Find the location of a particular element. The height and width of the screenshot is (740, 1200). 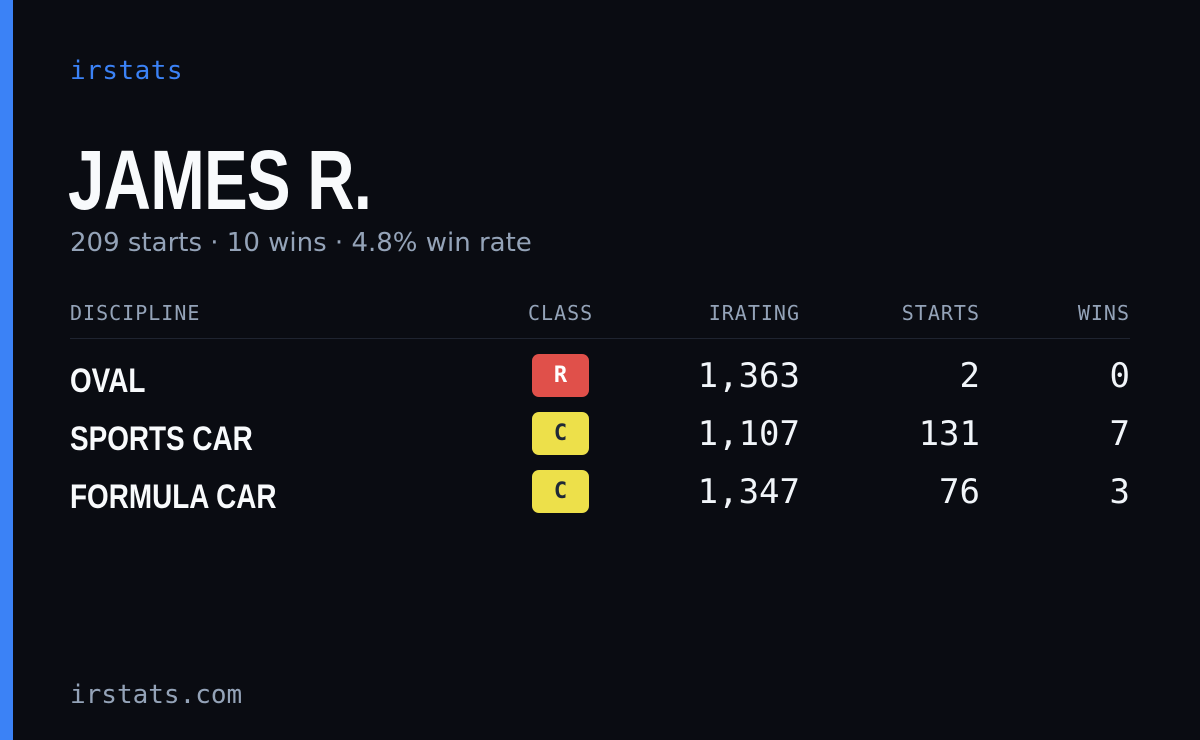

irating-value: 1,363 is located at coordinates (748, 376).